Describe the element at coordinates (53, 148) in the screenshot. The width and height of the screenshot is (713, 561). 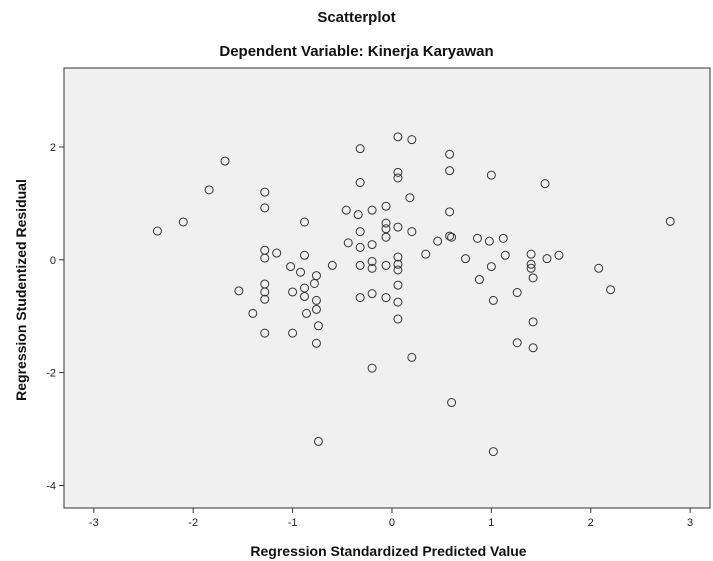
I see `y-tick-label: 2` at that location.